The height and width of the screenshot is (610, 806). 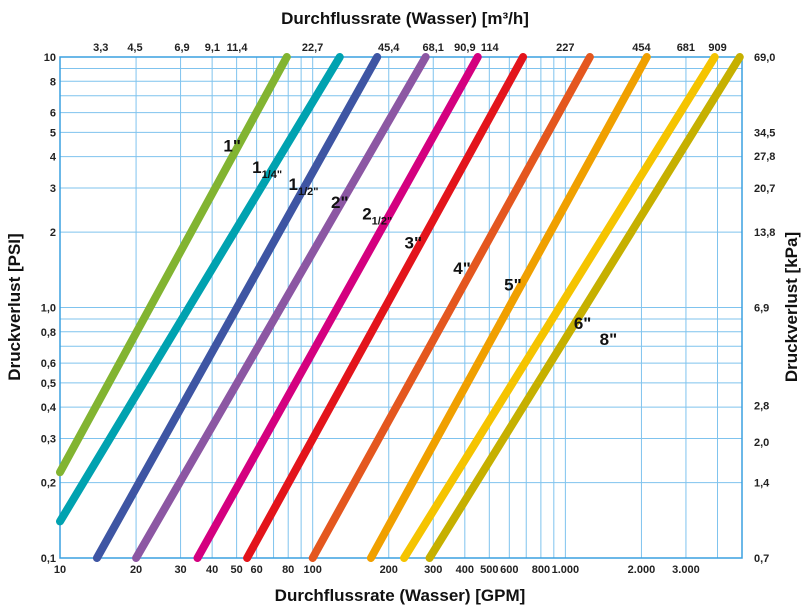 What do you see at coordinates (212, 48) in the screenshot?
I see `x-tick-label-top: 9,1` at bounding box center [212, 48].